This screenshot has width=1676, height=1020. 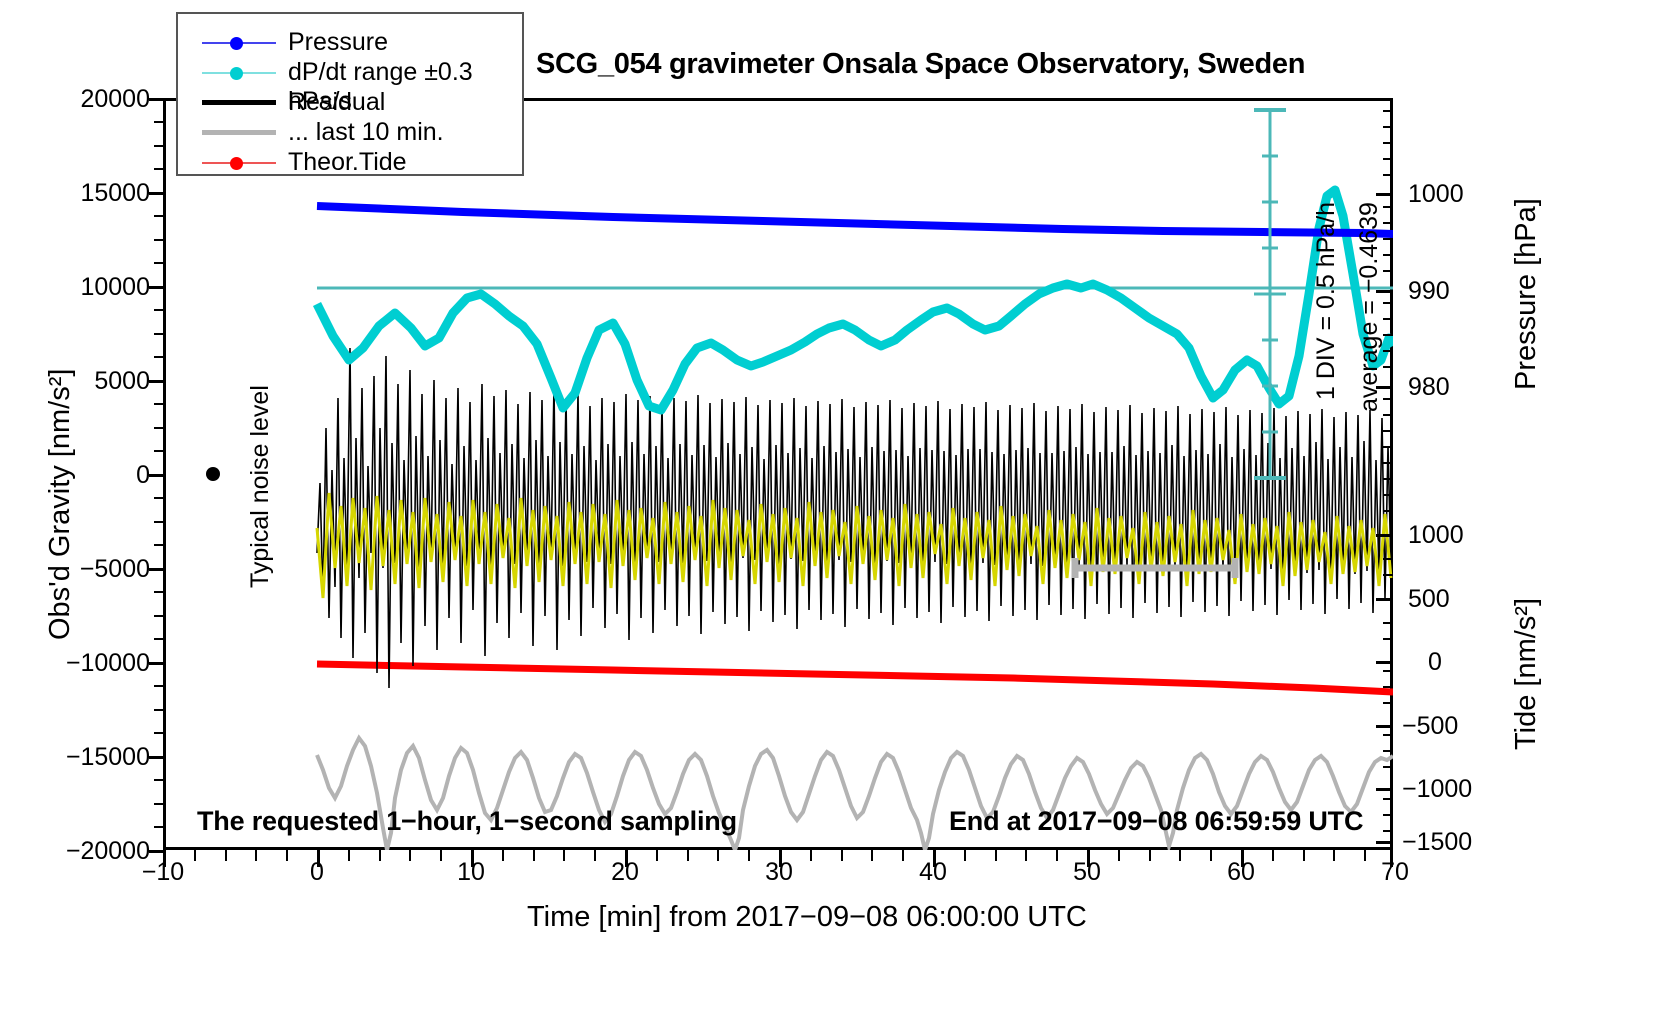 I want to click on tide-axis-title-text: Tide [nm/s²], so click(x=1526, y=673).